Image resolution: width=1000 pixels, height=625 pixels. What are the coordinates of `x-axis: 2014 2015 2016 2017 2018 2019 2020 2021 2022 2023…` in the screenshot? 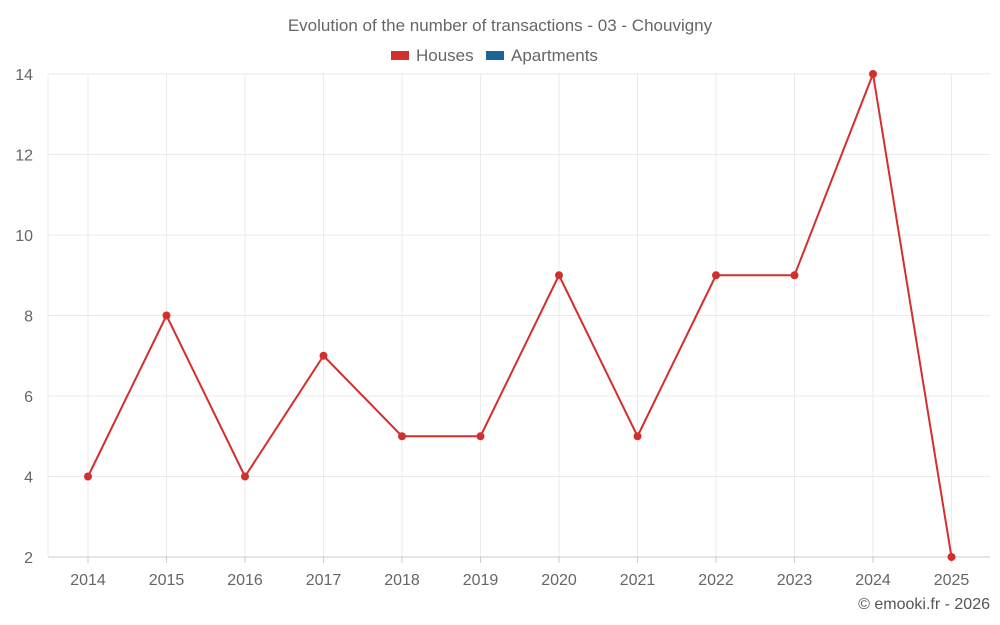 It's located at (519, 572).